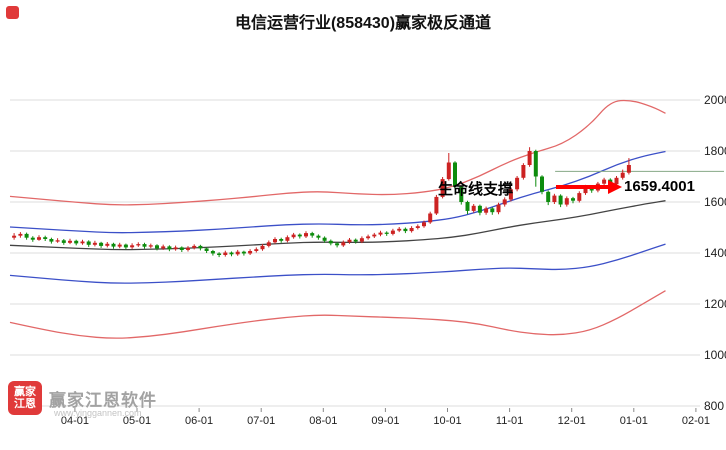  What do you see at coordinates (363, 23) in the screenshot?
I see `chart-title: 电信运营行业(858430)赢家极反通道` at bounding box center [363, 23].